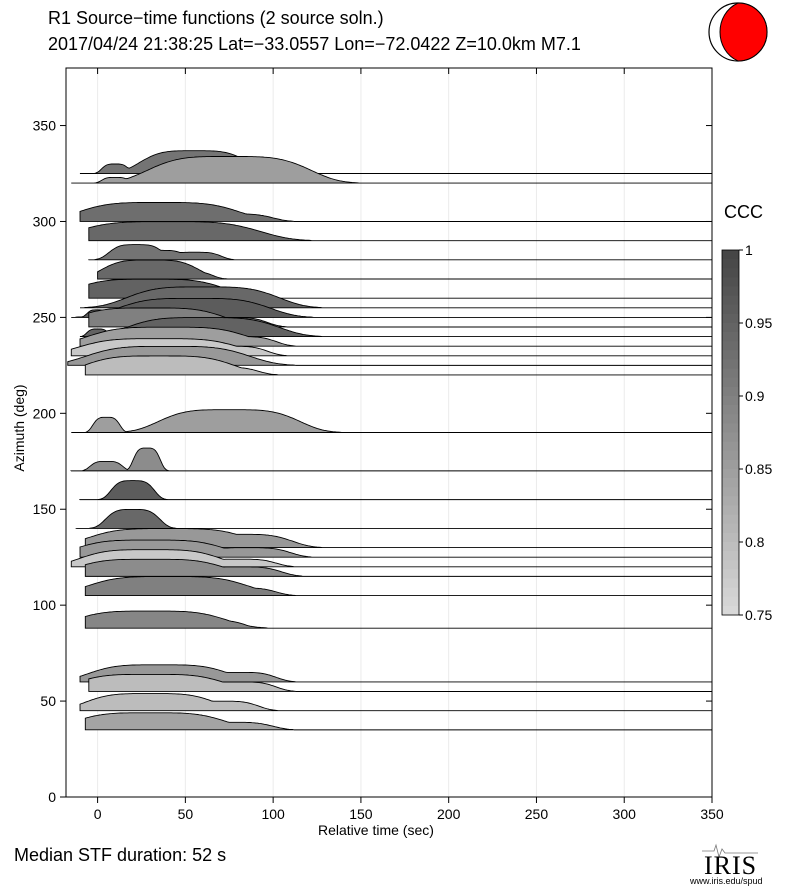  I want to click on x-tick-label: 300, so click(625, 814).